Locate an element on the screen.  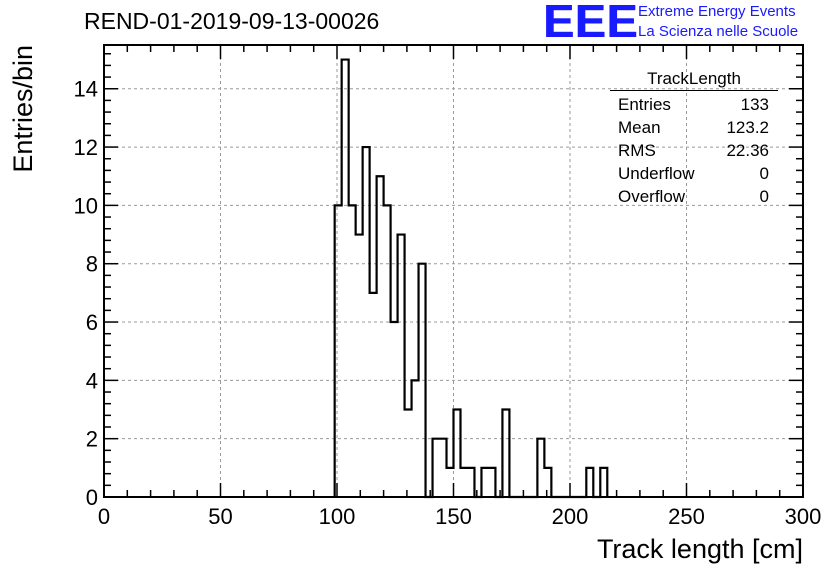
logo-line-2: La Scienza nelle Scuole is located at coordinates (718, 31).